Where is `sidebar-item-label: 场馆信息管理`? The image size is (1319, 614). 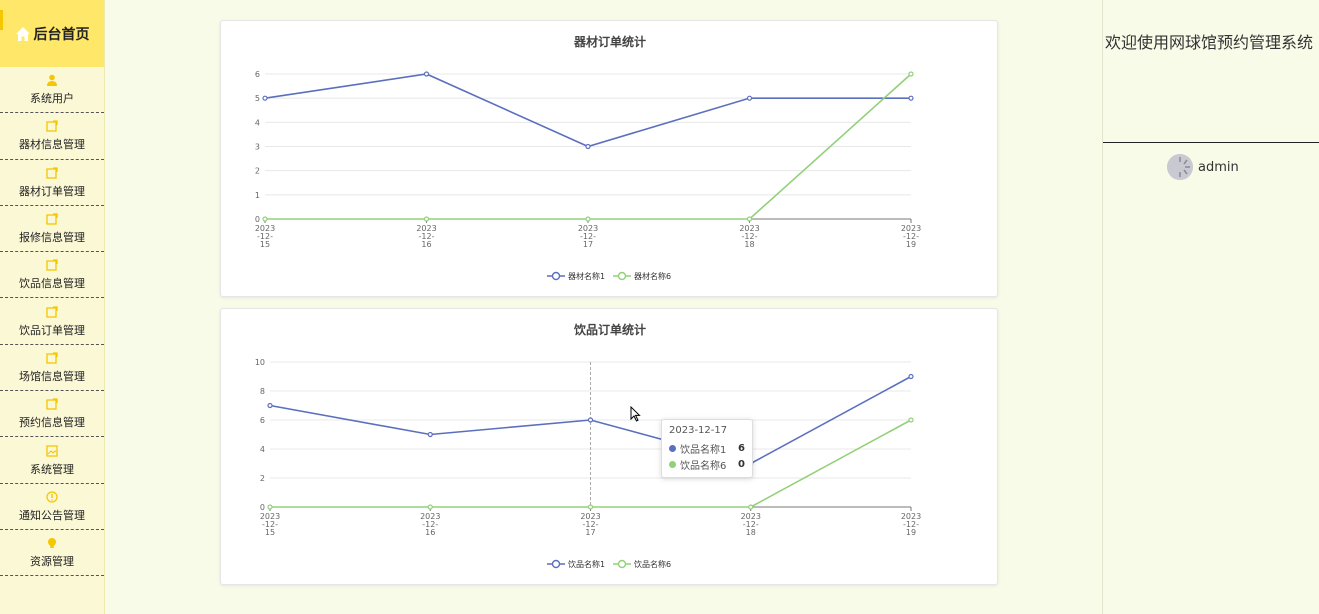 sidebar-item-label: 场馆信息管理 is located at coordinates (52, 376).